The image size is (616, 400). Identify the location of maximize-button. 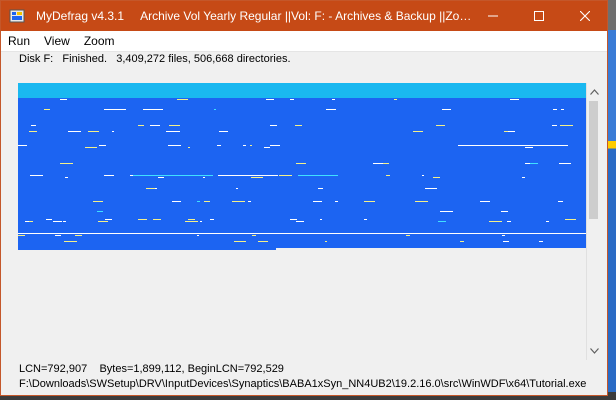
(539, 16).